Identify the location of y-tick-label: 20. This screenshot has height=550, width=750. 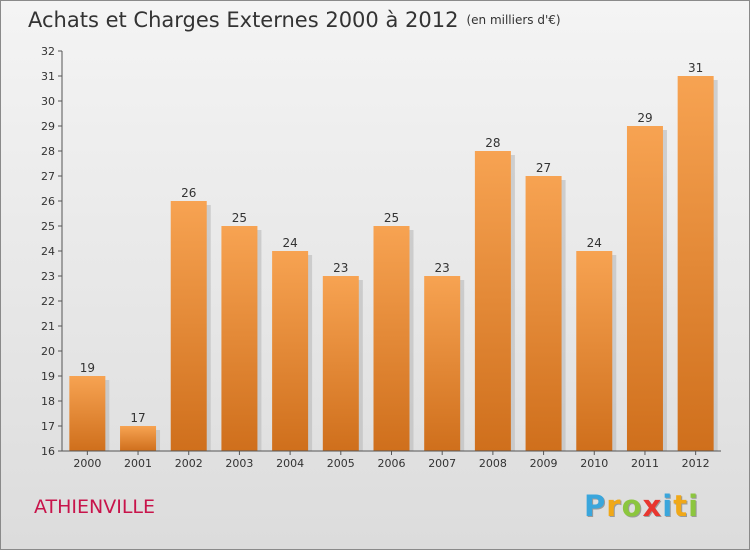
(48, 351).